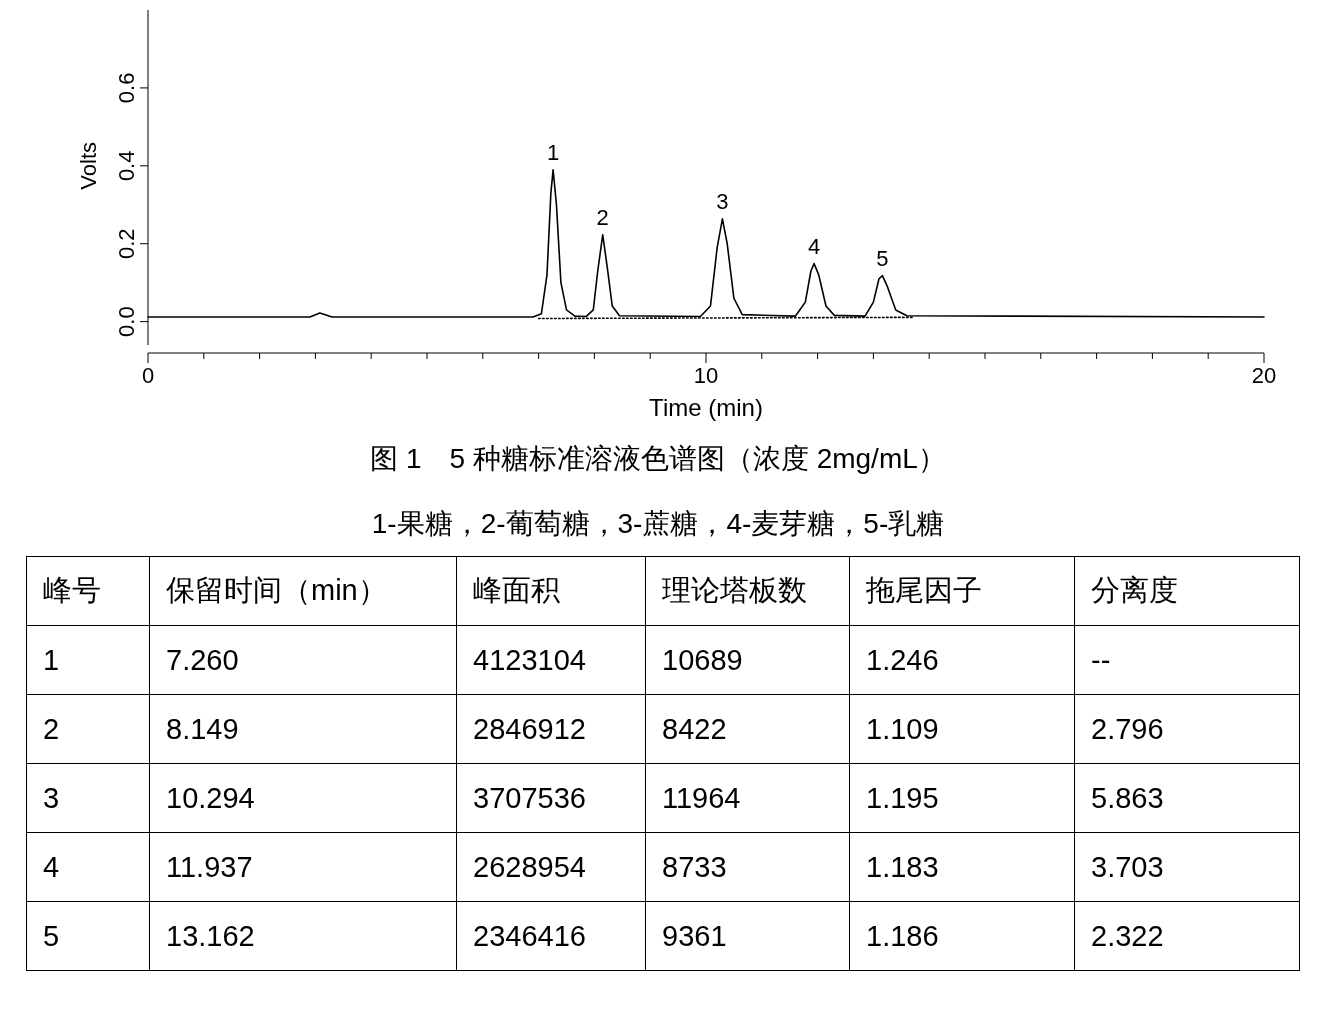 Image resolution: width=1320 pixels, height=1026 pixels. I want to click on annotation: 5, so click(882, 258).